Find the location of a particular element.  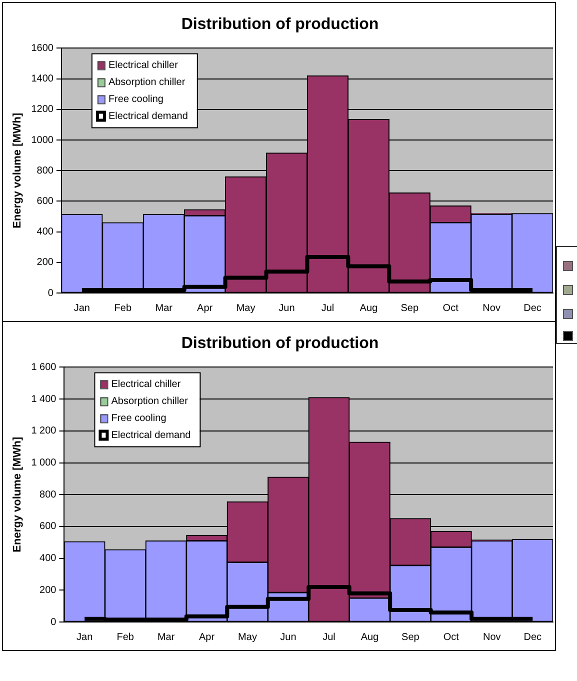

y-tick-label: 1400 is located at coordinates (42, 79).